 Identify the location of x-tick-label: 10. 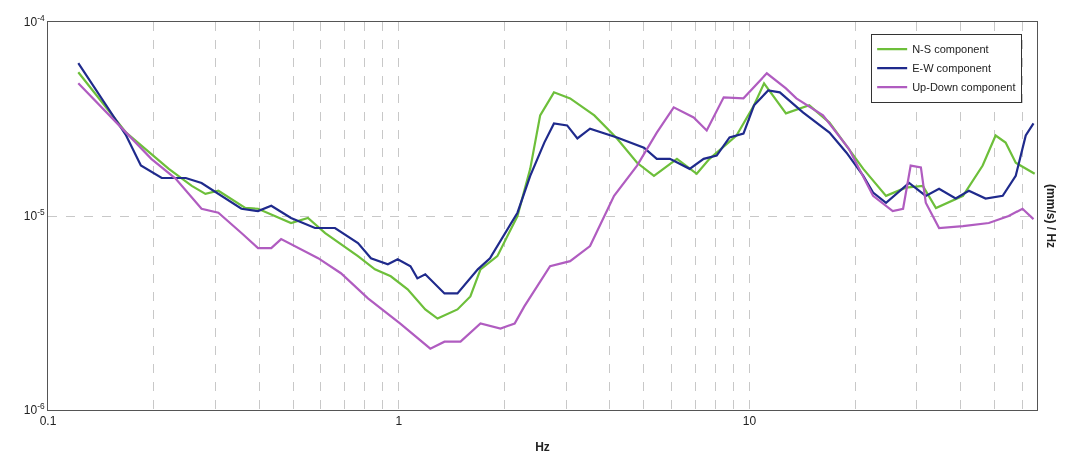
(749, 421).